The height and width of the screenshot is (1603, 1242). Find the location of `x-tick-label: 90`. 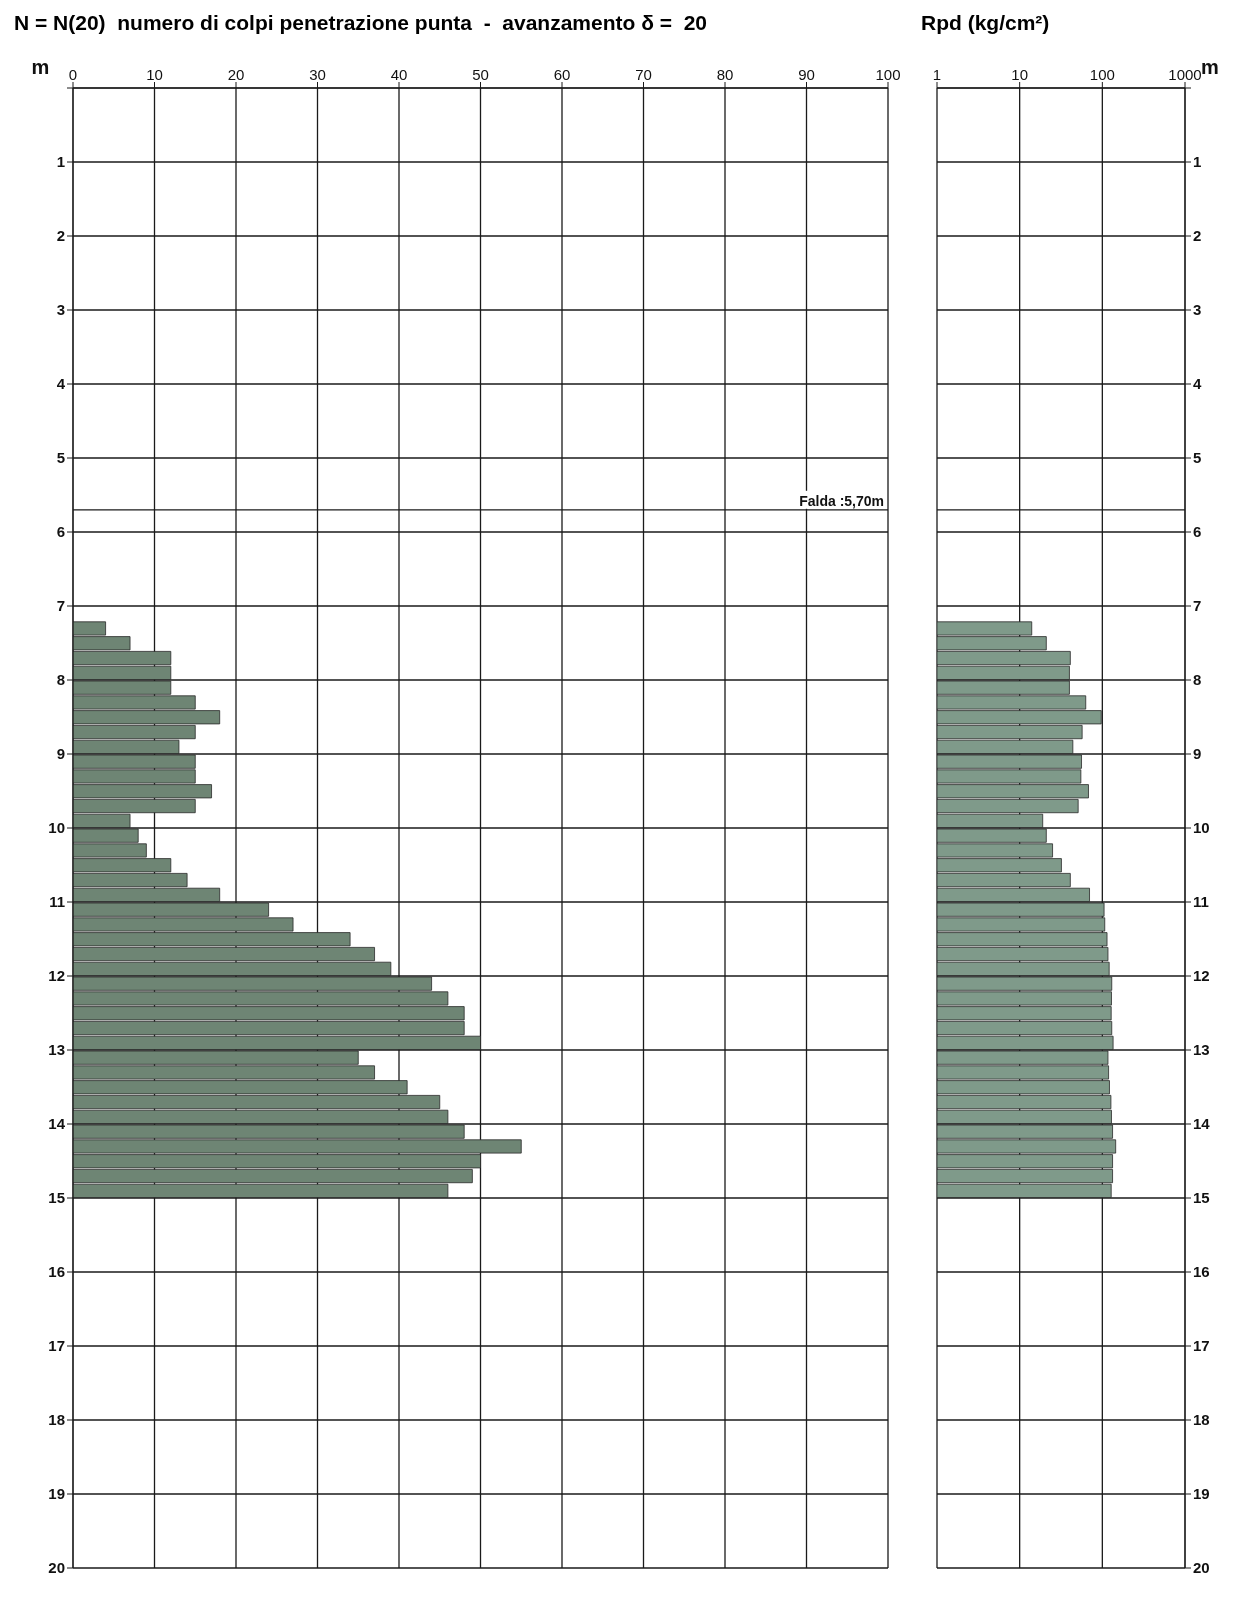

x-tick-label: 90 is located at coordinates (806, 74).